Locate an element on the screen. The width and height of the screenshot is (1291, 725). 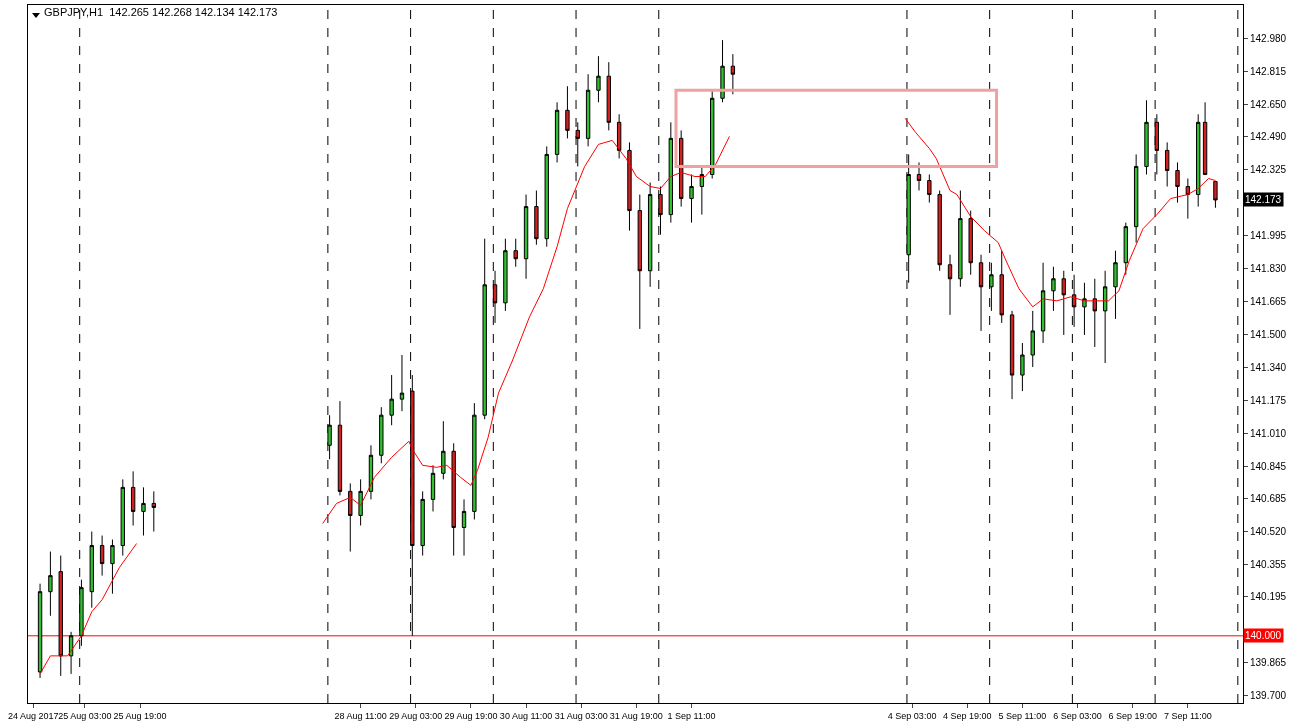
y-tick-label: 141.995 is located at coordinates (1268, 236).